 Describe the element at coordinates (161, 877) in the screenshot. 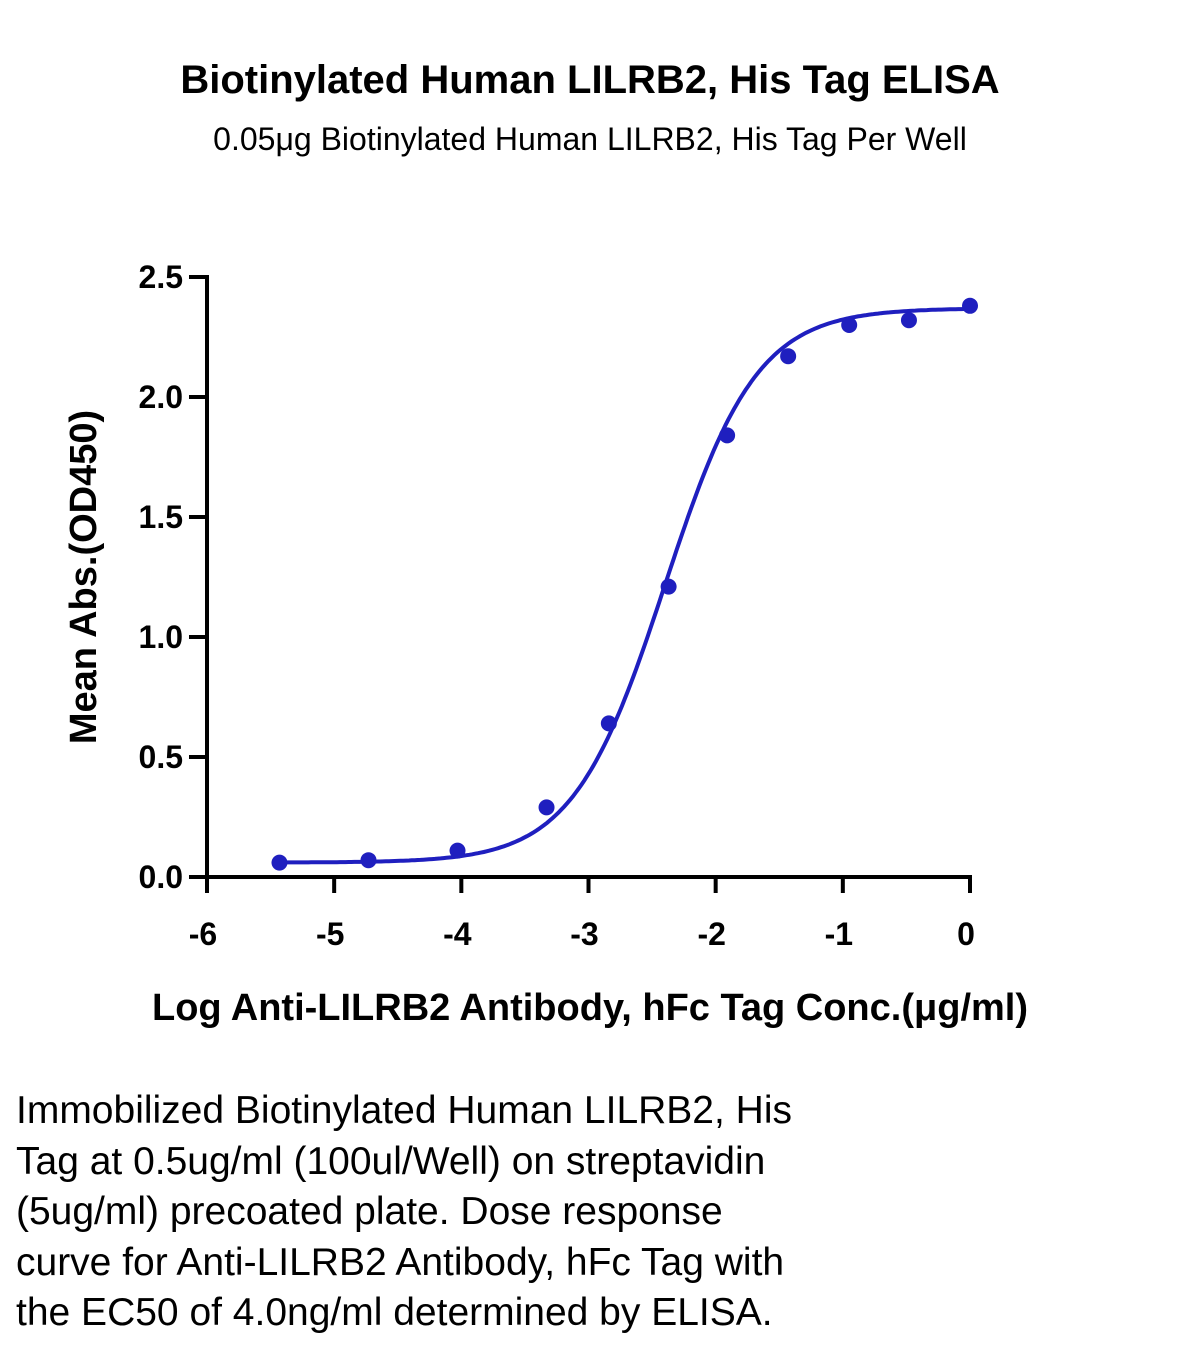

I see `y-tick-label: 0.0` at that location.